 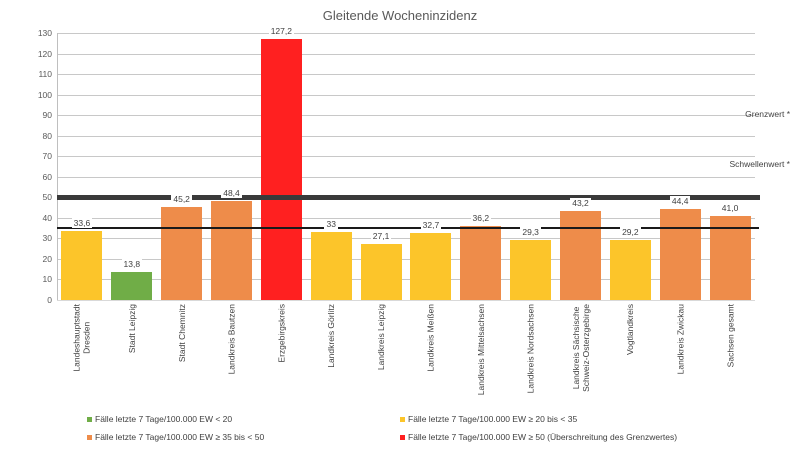 I want to click on category-label: Landkreis Zwickau, so click(x=680, y=339).